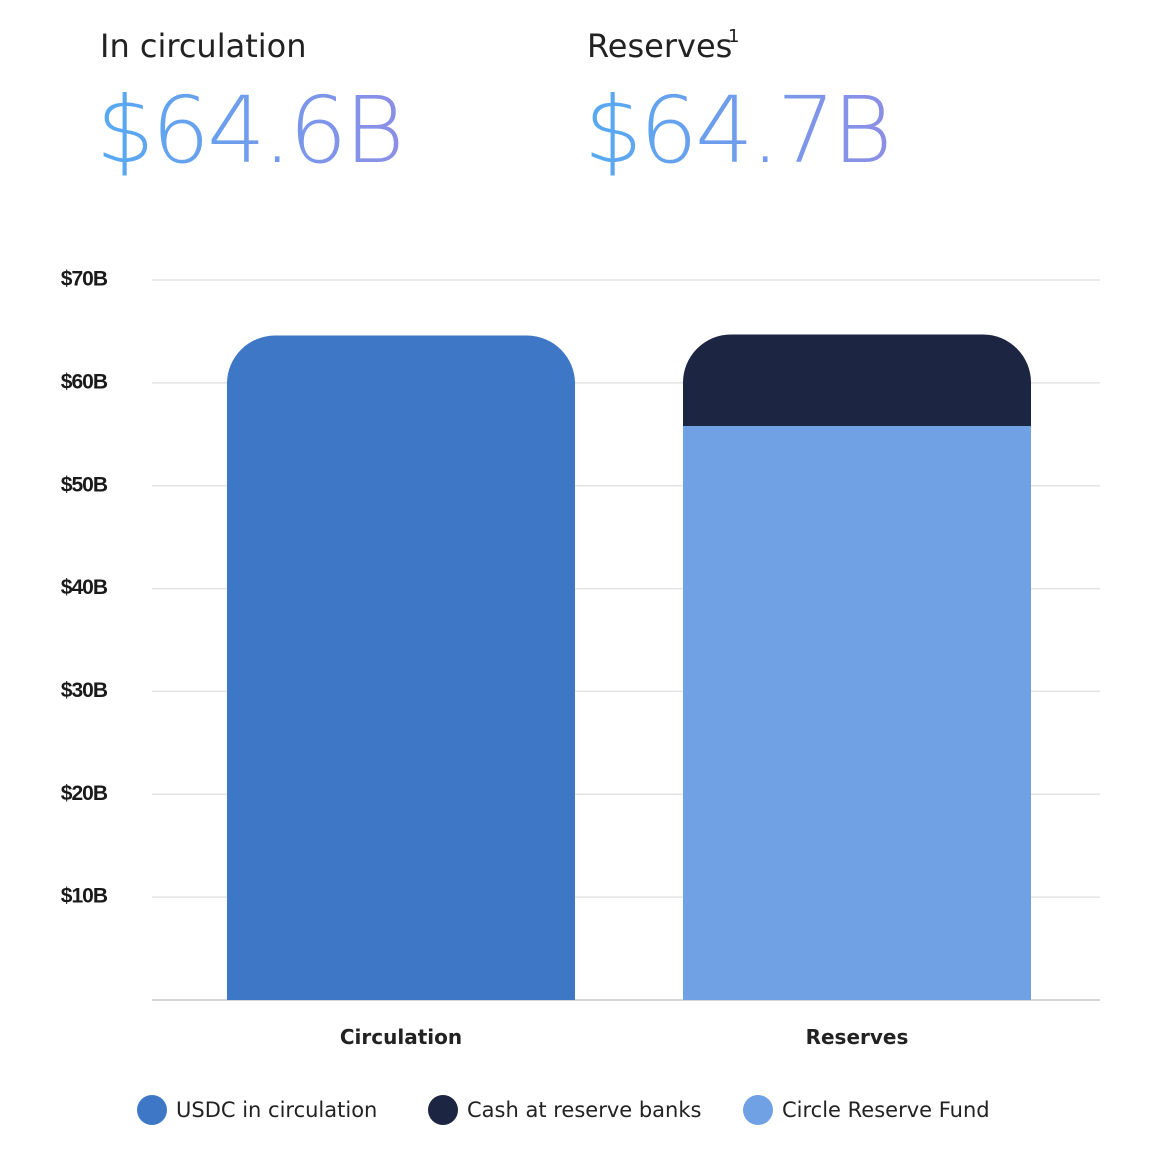 The width and height of the screenshot is (1162, 1156). What do you see at coordinates (84, 896) in the screenshot?
I see `y-tick-label: $10B` at bounding box center [84, 896].